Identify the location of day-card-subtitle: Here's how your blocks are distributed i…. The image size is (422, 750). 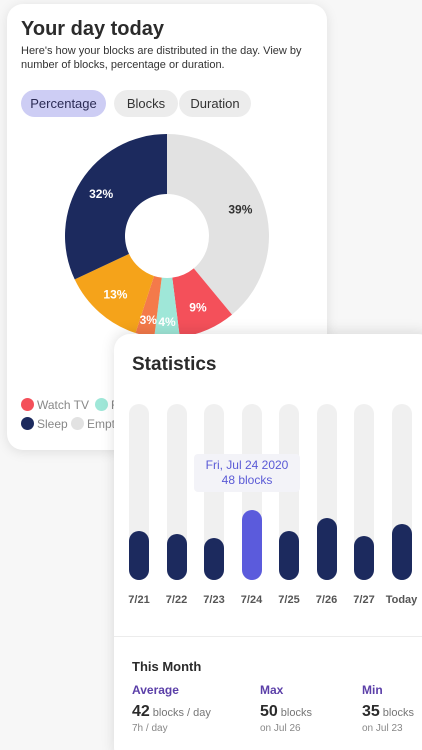
(161, 58).